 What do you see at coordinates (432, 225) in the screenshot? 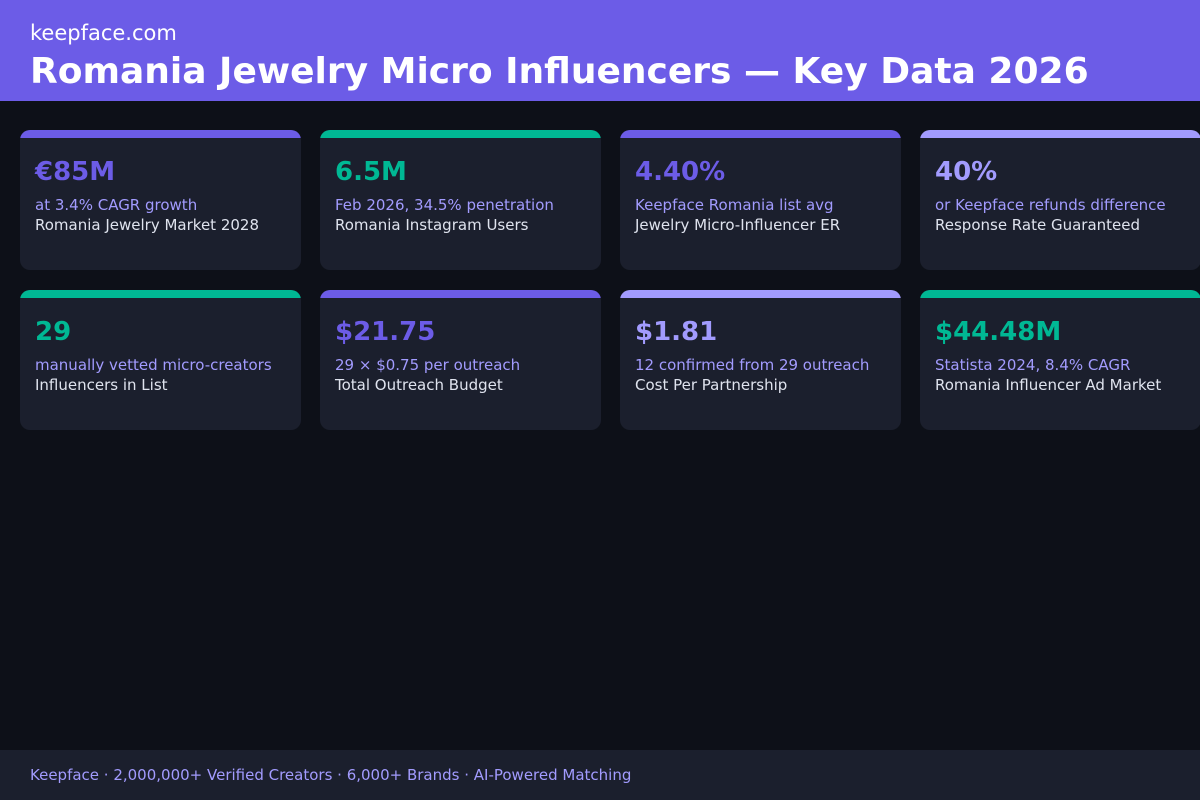
I see `stat-label: Romania Instagram Users` at bounding box center [432, 225].